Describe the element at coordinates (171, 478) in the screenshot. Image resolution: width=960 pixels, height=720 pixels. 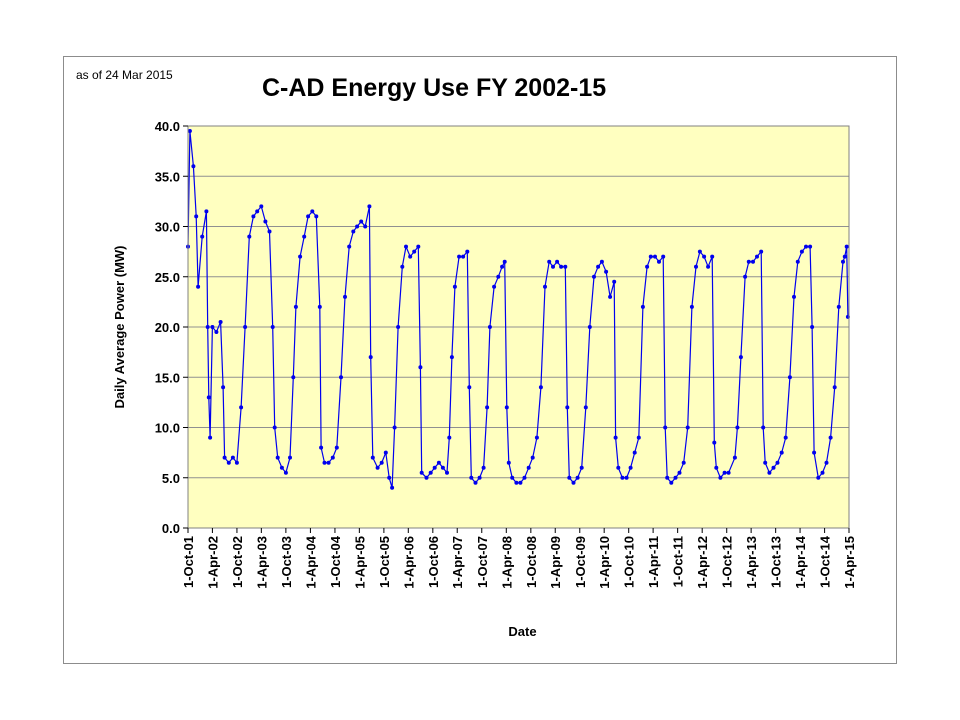
I see `y-tick-label: 5.0` at that location.